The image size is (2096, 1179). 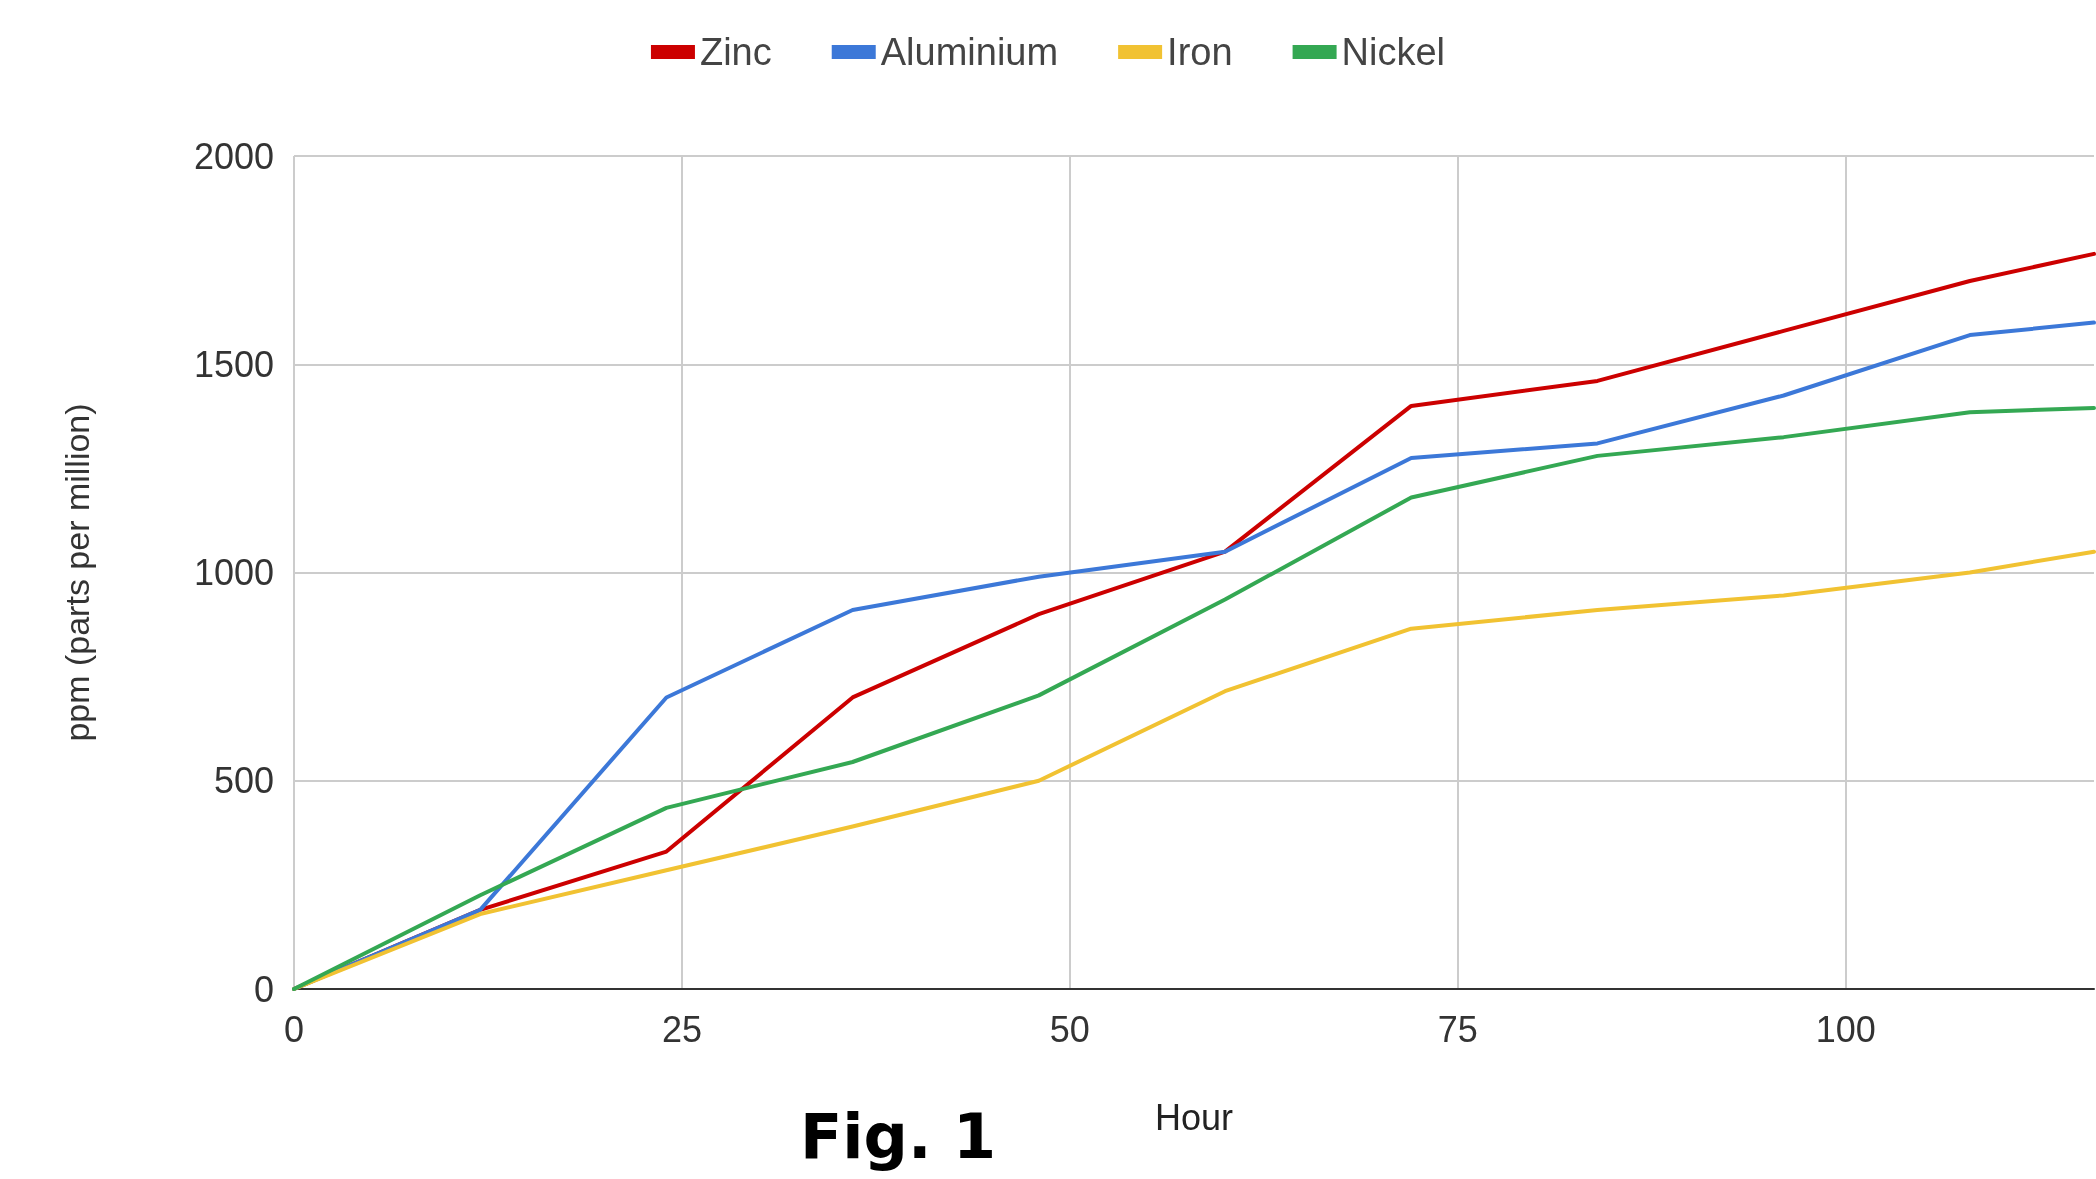 What do you see at coordinates (735, 52) in the screenshot?
I see `legend-label: Zinc` at bounding box center [735, 52].